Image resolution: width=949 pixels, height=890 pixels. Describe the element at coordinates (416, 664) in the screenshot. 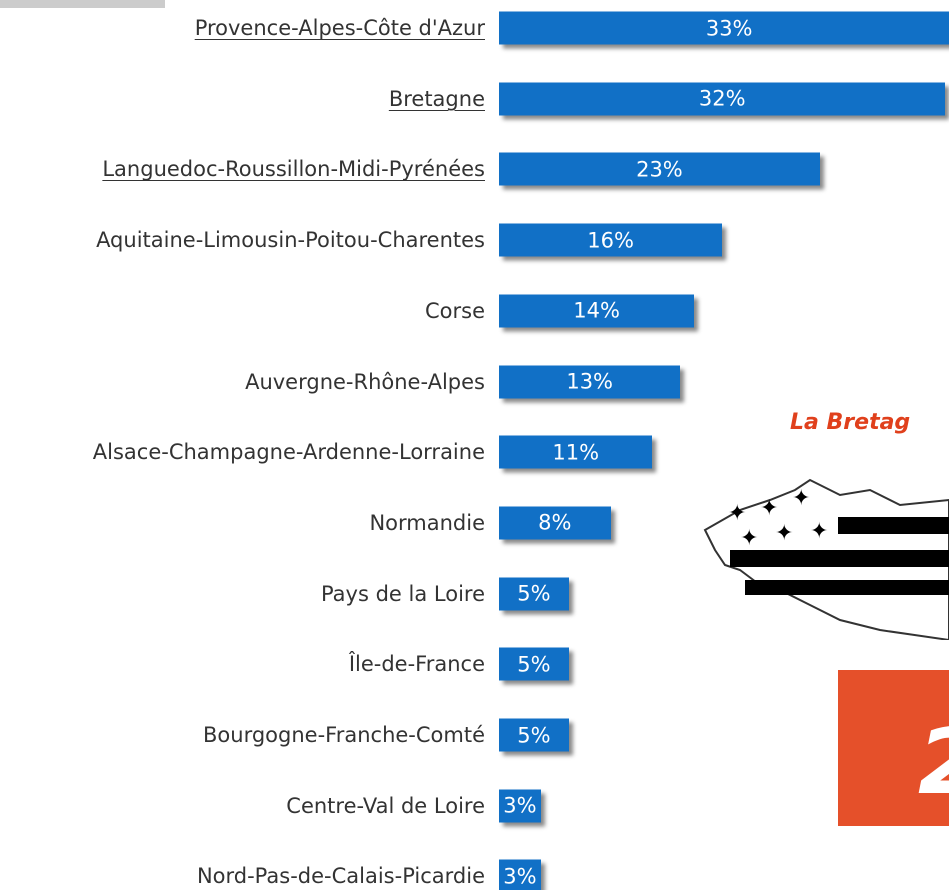

I see `y-tick-label: Île-de-France` at that location.